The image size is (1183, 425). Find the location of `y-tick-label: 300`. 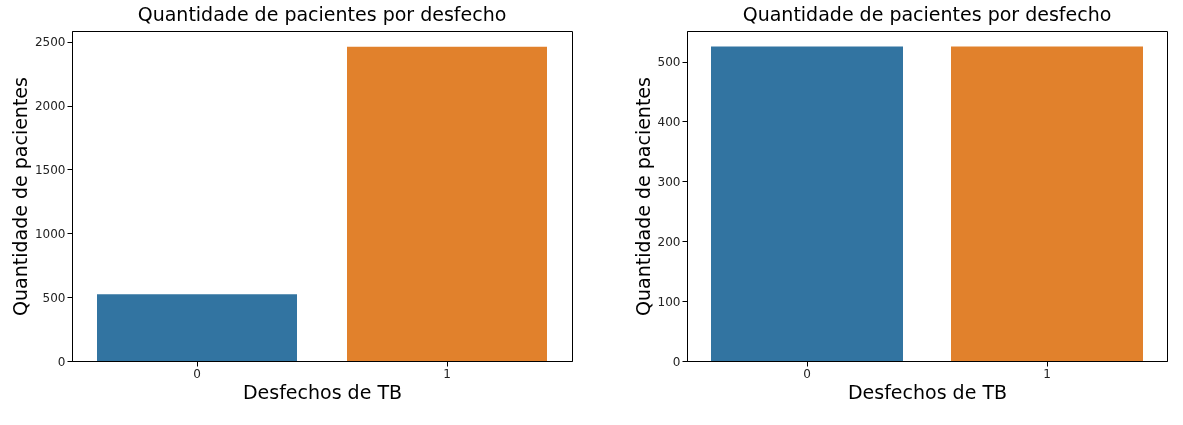

y-tick-label: 300 is located at coordinates (669, 181).